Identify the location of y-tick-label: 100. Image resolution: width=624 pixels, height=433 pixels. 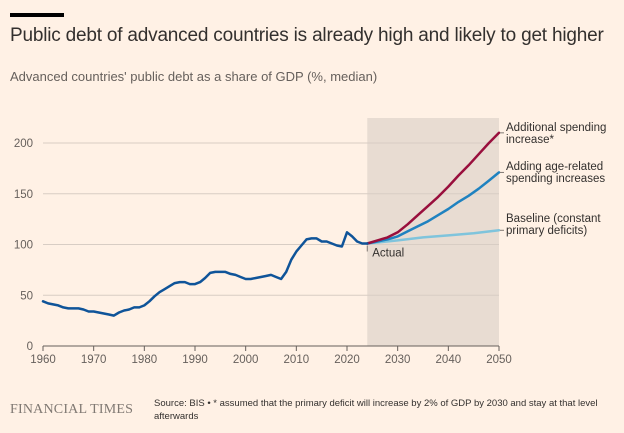
(23, 246).